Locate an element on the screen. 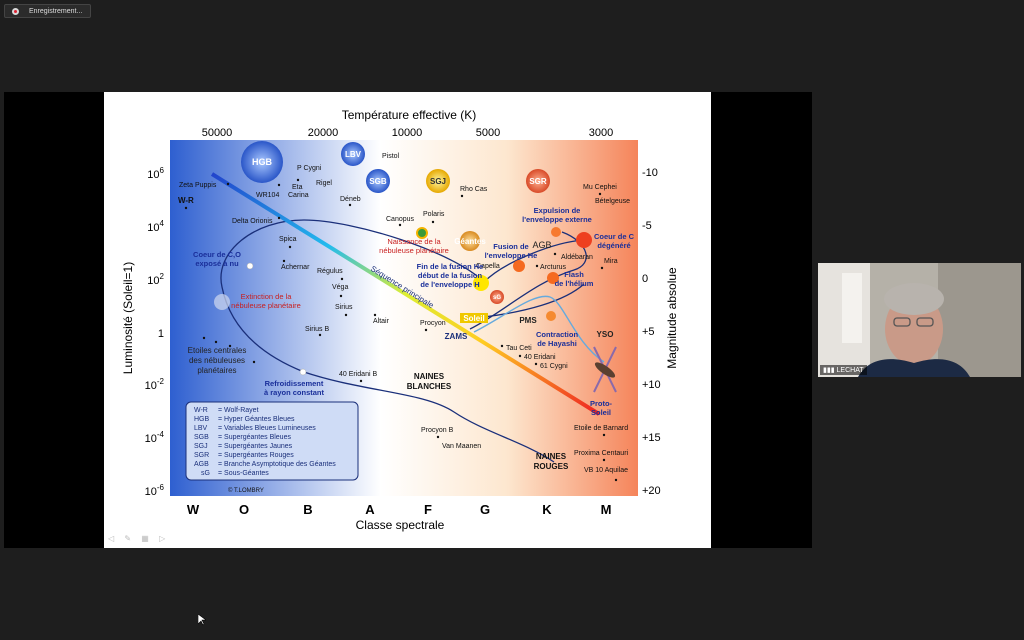 This screenshot has width=1024, height=640. star-label: Altair is located at coordinates (381, 321).